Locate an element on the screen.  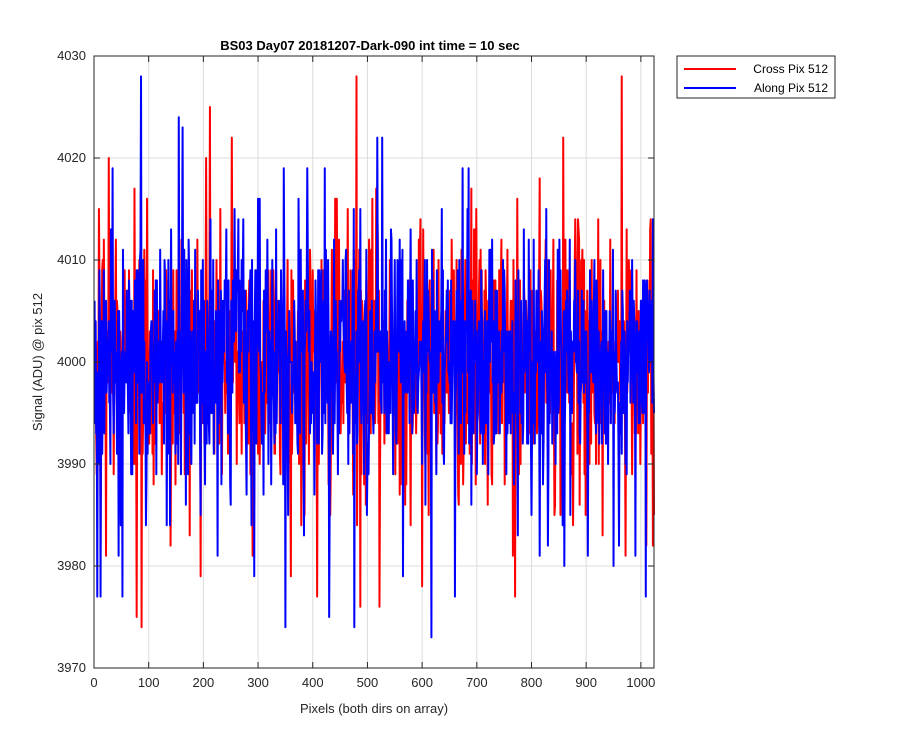
x-tick-label: 0 is located at coordinates (93, 682).